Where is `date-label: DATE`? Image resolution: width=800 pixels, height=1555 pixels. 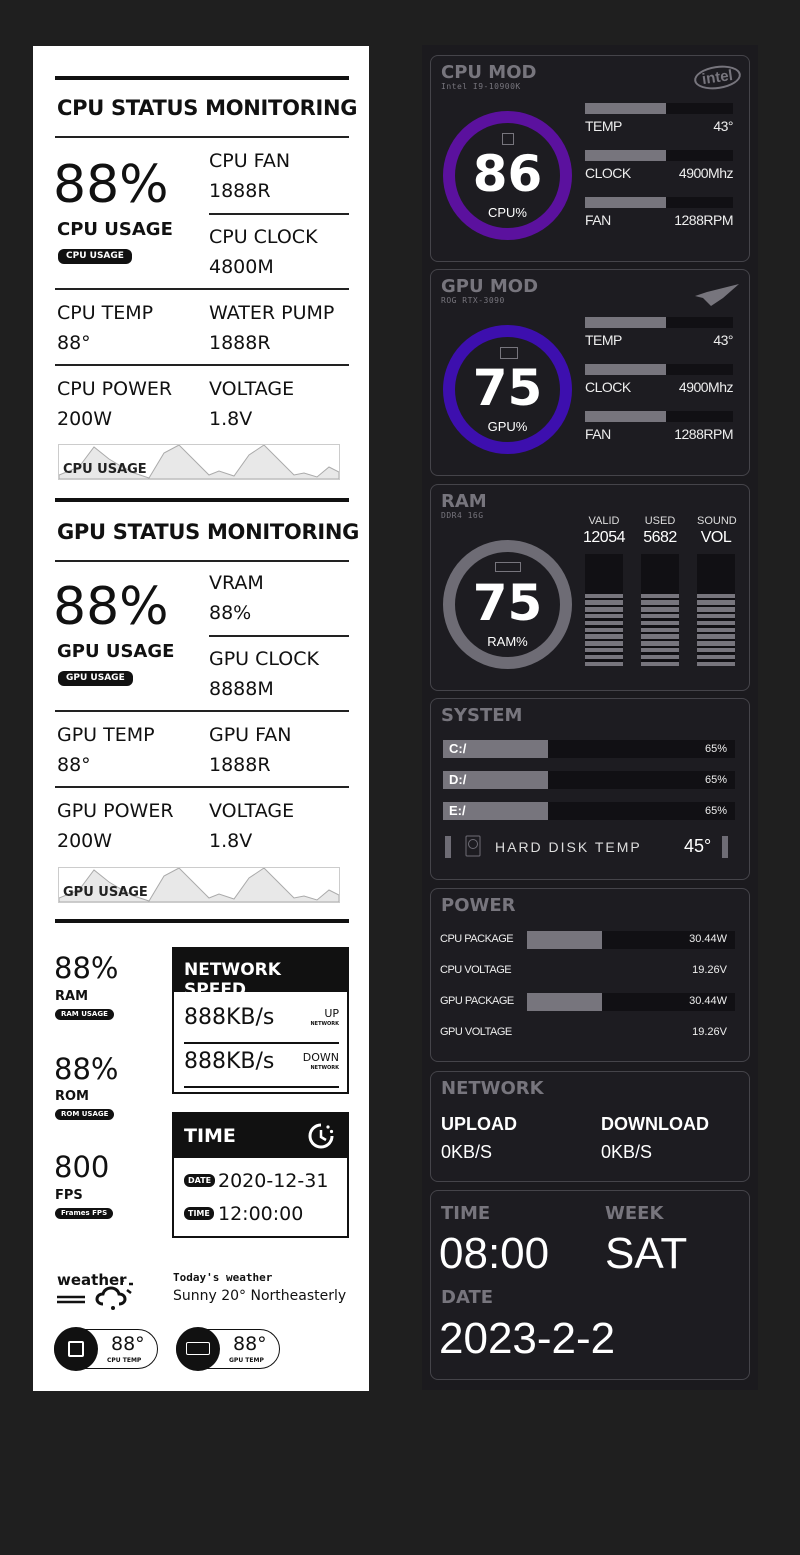 date-label: DATE is located at coordinates (467, 1297).